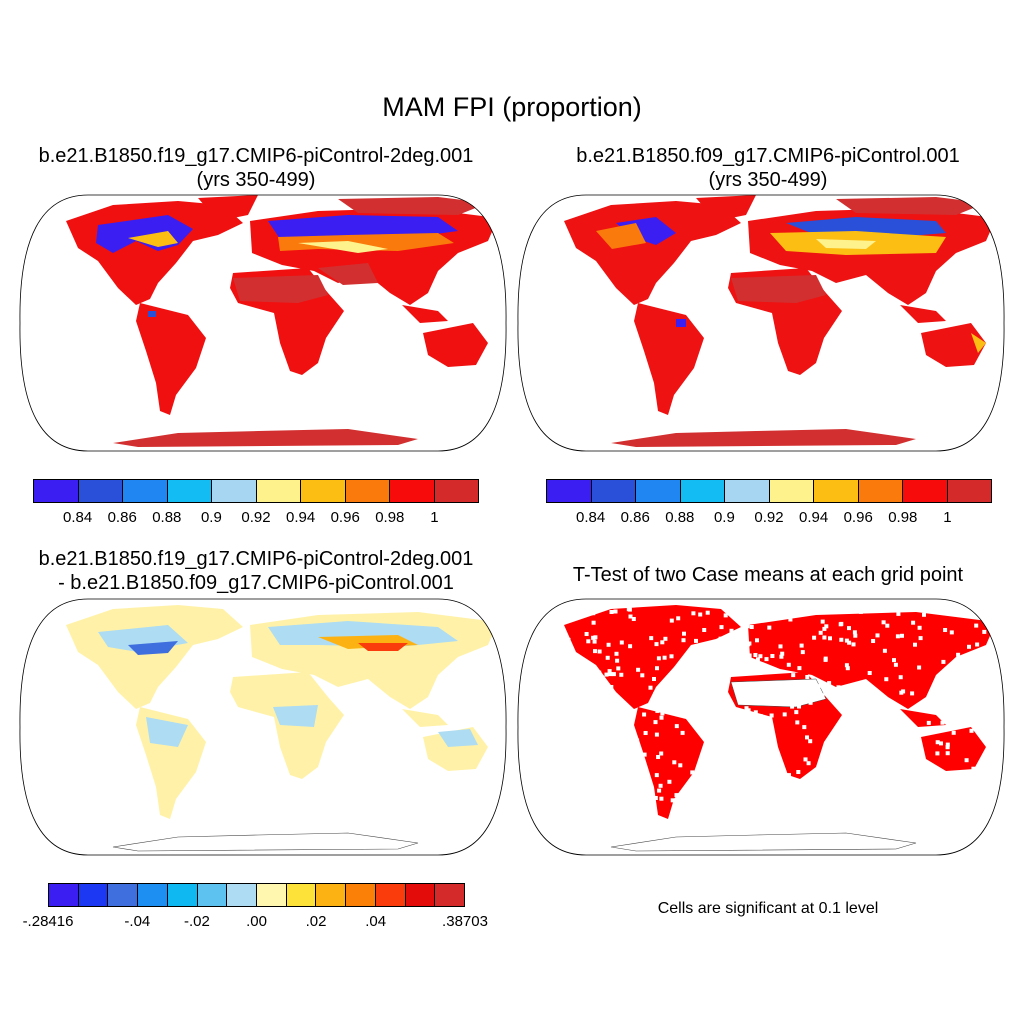 The image size is (1024, 1024). I want to click on significance-note: Cells are significant at 0.1 level, so click(768, 908).